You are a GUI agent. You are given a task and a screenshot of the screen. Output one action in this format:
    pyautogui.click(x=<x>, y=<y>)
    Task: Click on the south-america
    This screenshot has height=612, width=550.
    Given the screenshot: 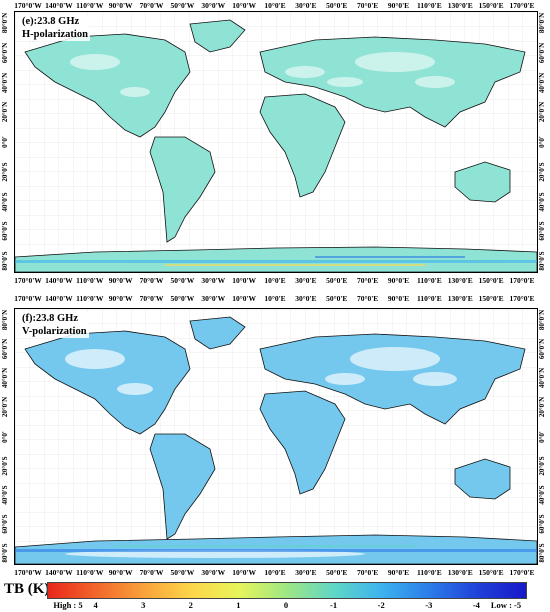 What is the action you would take?
    pyautogui.click(x=182, y=486)
    